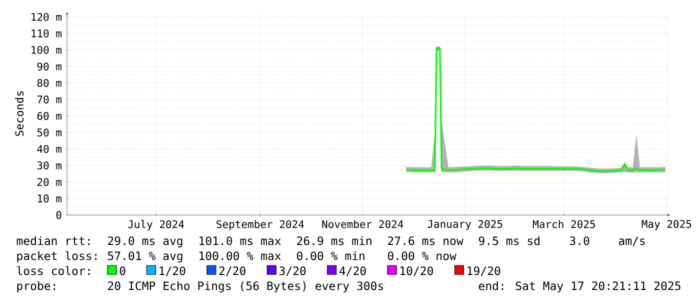 The image size is (697, 297). I want to click on y-tick-label: 50 m, so click(49, 132).